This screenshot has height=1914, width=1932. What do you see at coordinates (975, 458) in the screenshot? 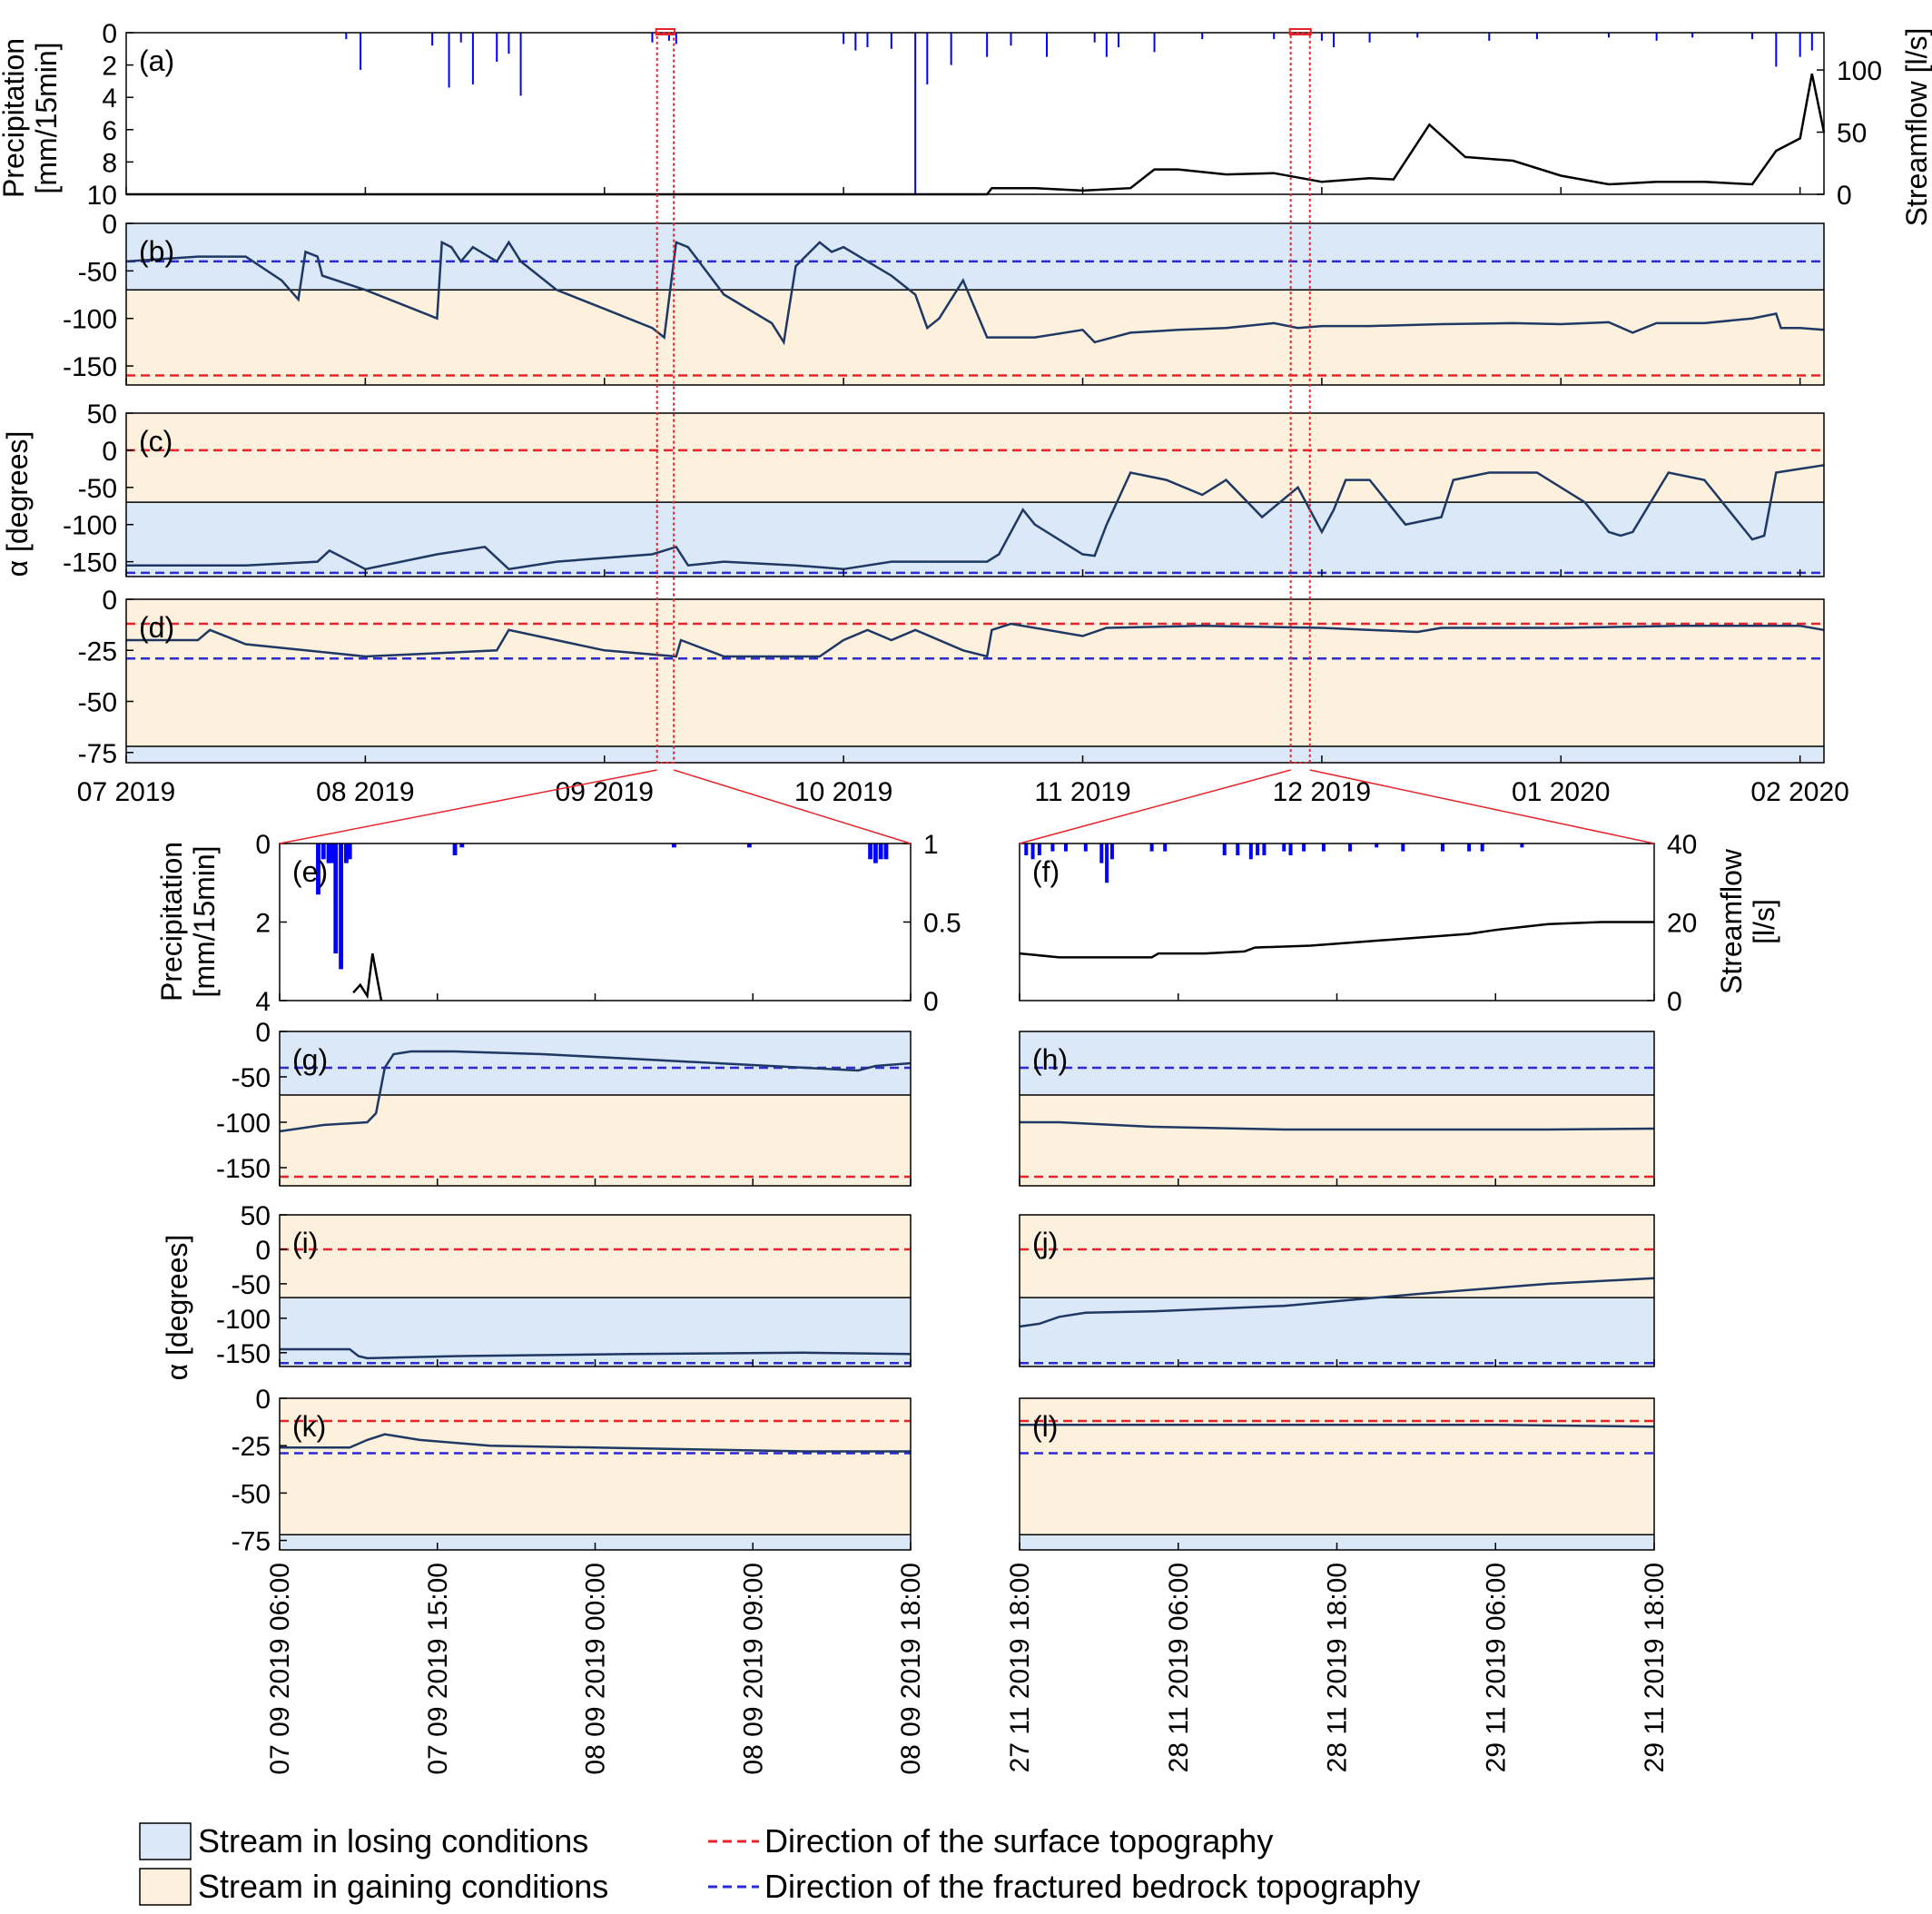
I see `gaining-band-c` at bounding box center [975, 458].